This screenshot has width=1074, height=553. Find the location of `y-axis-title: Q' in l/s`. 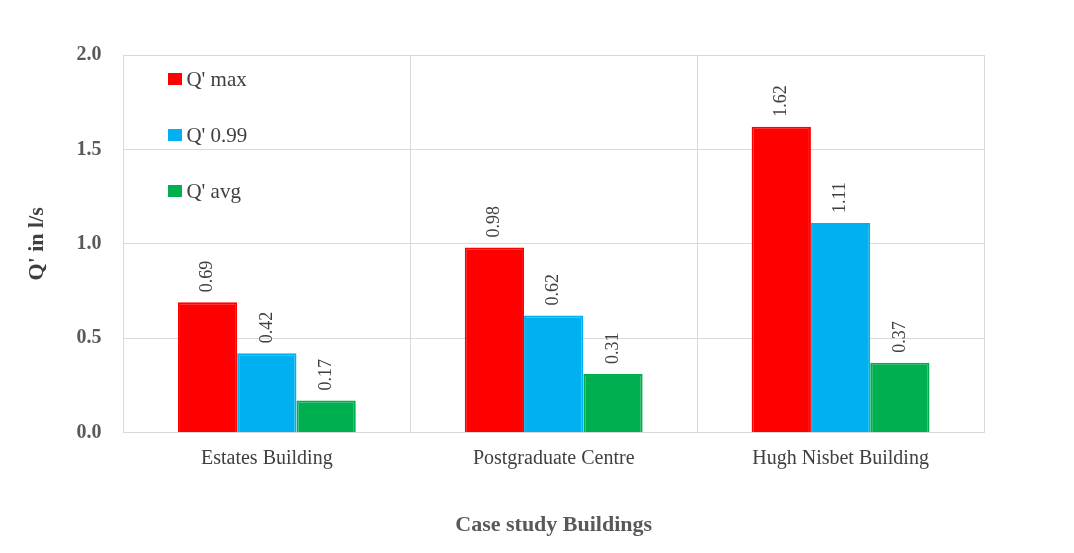

y-axis-title: Q' in l/s is located at coordinates (35, 243).